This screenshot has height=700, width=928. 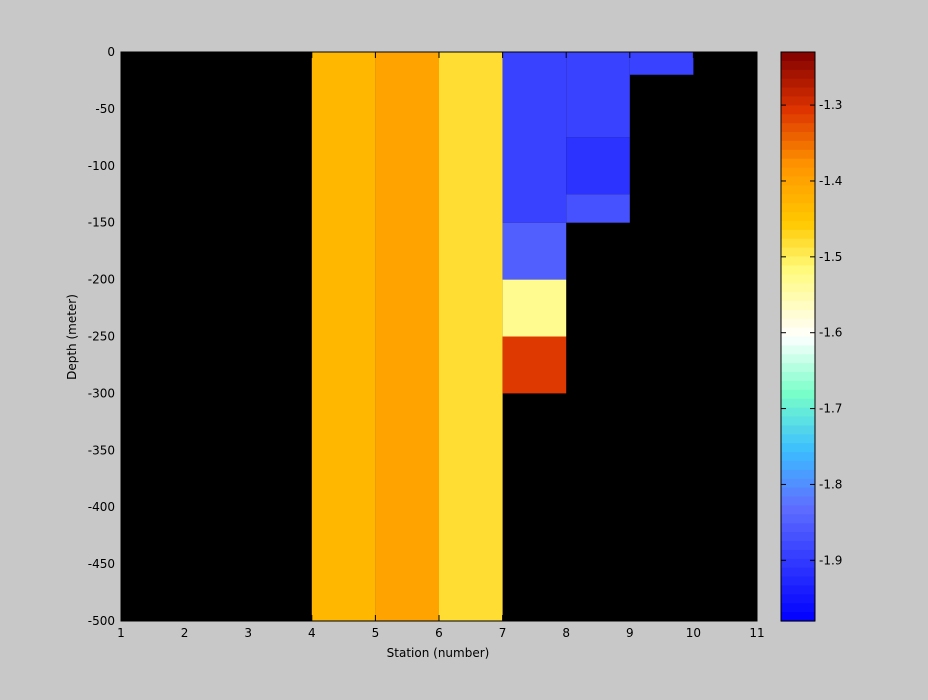 I want to click on x-tick-label: 2, so click(x=185, y=633).